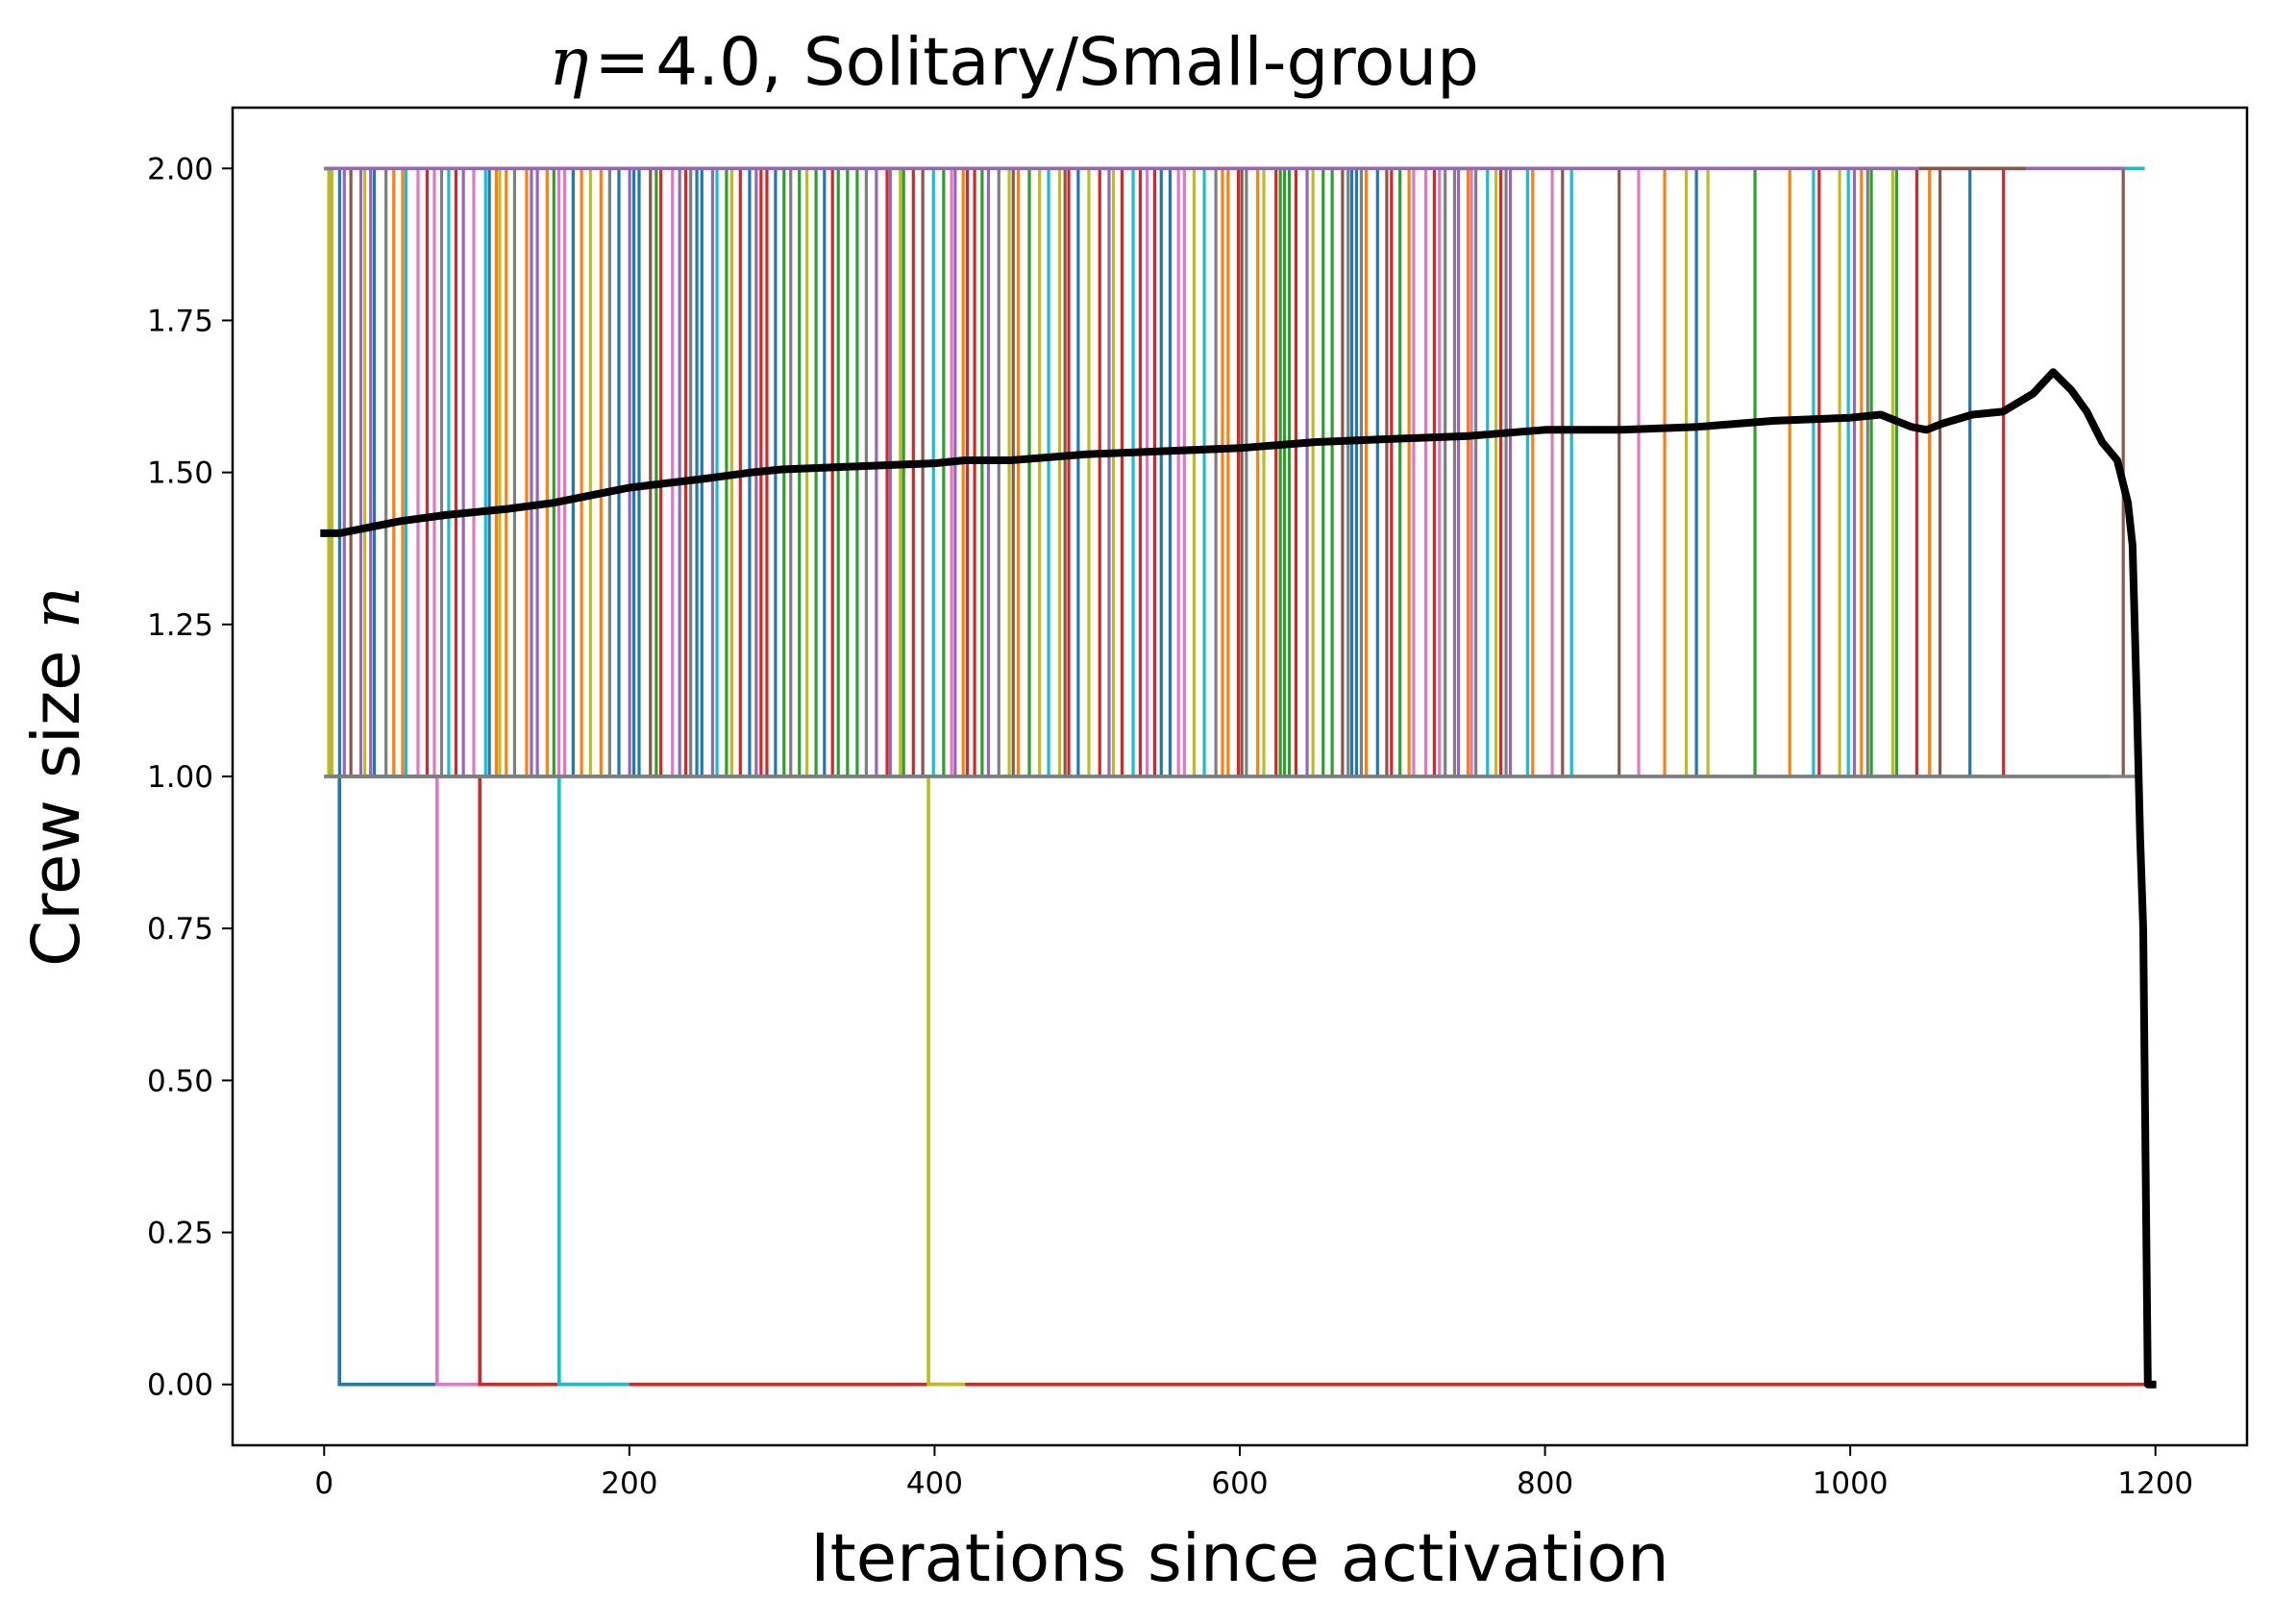  I want to click on x-tick-label: 1000, so click(1851, 1483).